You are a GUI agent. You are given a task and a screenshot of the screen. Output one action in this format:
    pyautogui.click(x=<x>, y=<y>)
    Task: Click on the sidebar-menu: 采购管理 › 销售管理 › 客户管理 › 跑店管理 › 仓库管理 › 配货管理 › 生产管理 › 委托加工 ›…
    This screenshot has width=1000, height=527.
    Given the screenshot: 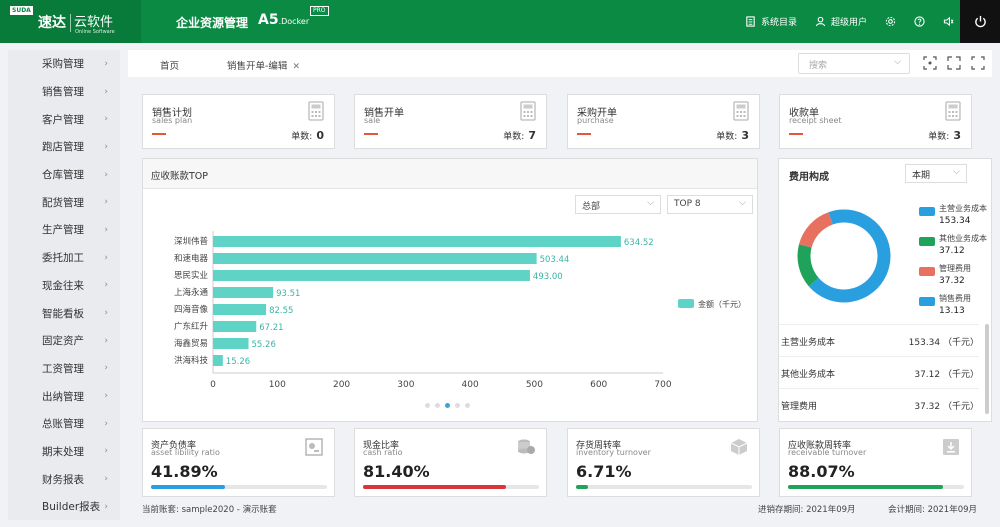 What is the action you would take?
    pyautogui.click(x=64, y=285)
    